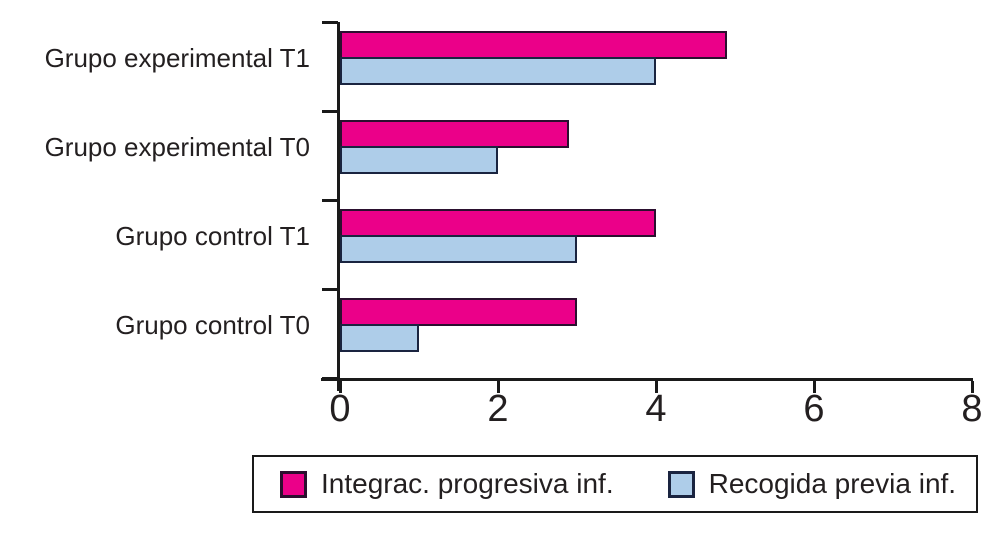  What do you see at coordinates (498, 409) in the screenshot?
I see `x-tick-label: 2` at bounding box center [498, 409].